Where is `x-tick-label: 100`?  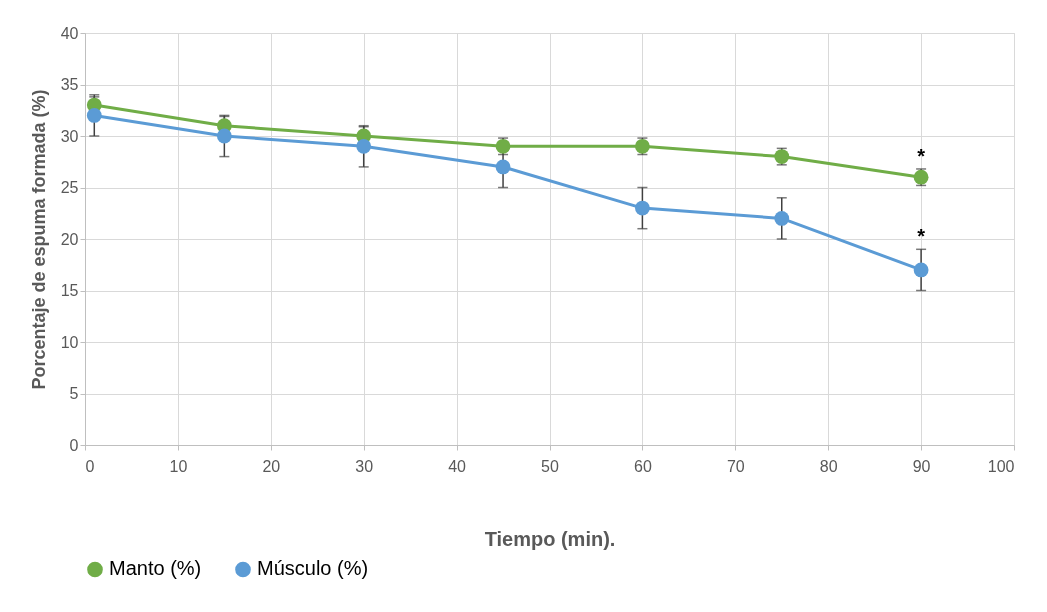 x-tick-label: 100 is located at coordinates (1001, 466).